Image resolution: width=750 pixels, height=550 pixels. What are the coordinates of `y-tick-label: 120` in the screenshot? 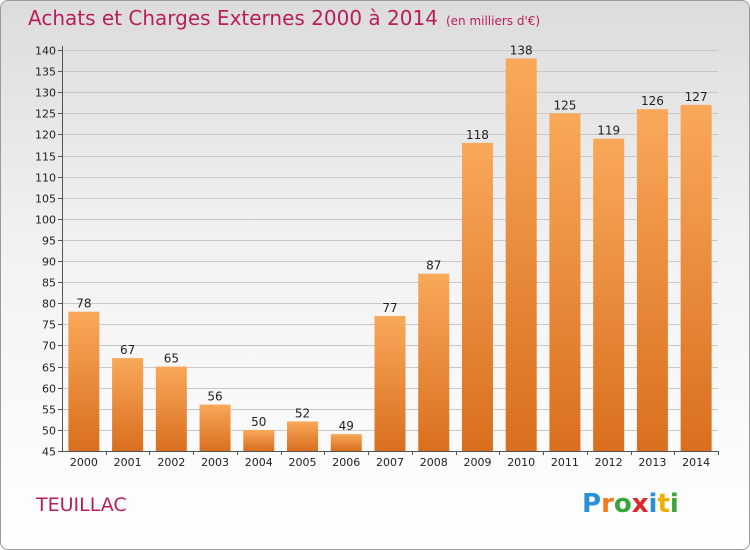 It's located at (45, 135).